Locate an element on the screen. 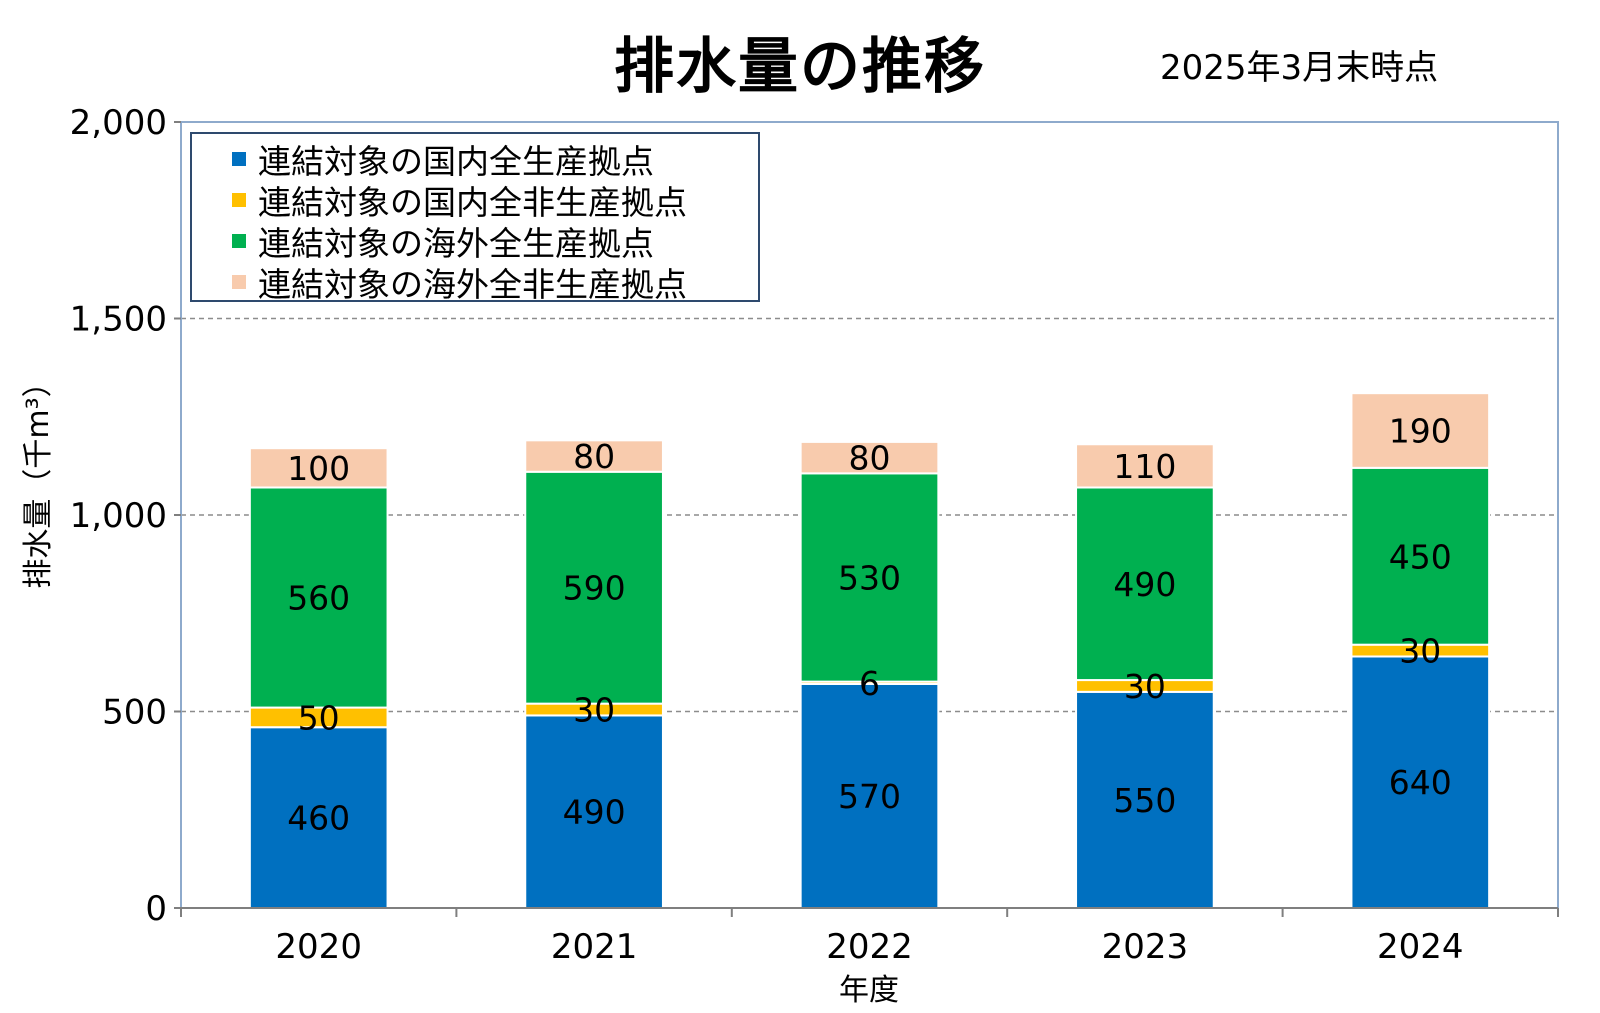  x-axis-title: 年度 is located at coordinates (869, 990).